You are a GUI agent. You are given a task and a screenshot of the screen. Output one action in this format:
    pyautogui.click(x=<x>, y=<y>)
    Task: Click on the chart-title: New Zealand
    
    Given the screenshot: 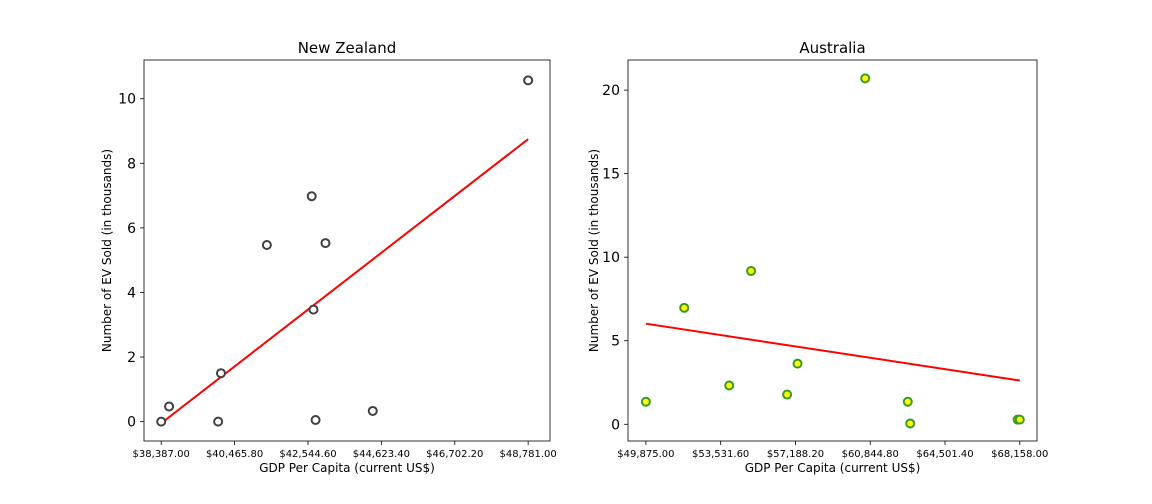 What is the action you would take?
    pyautogui.click(x=347, y=48)
    